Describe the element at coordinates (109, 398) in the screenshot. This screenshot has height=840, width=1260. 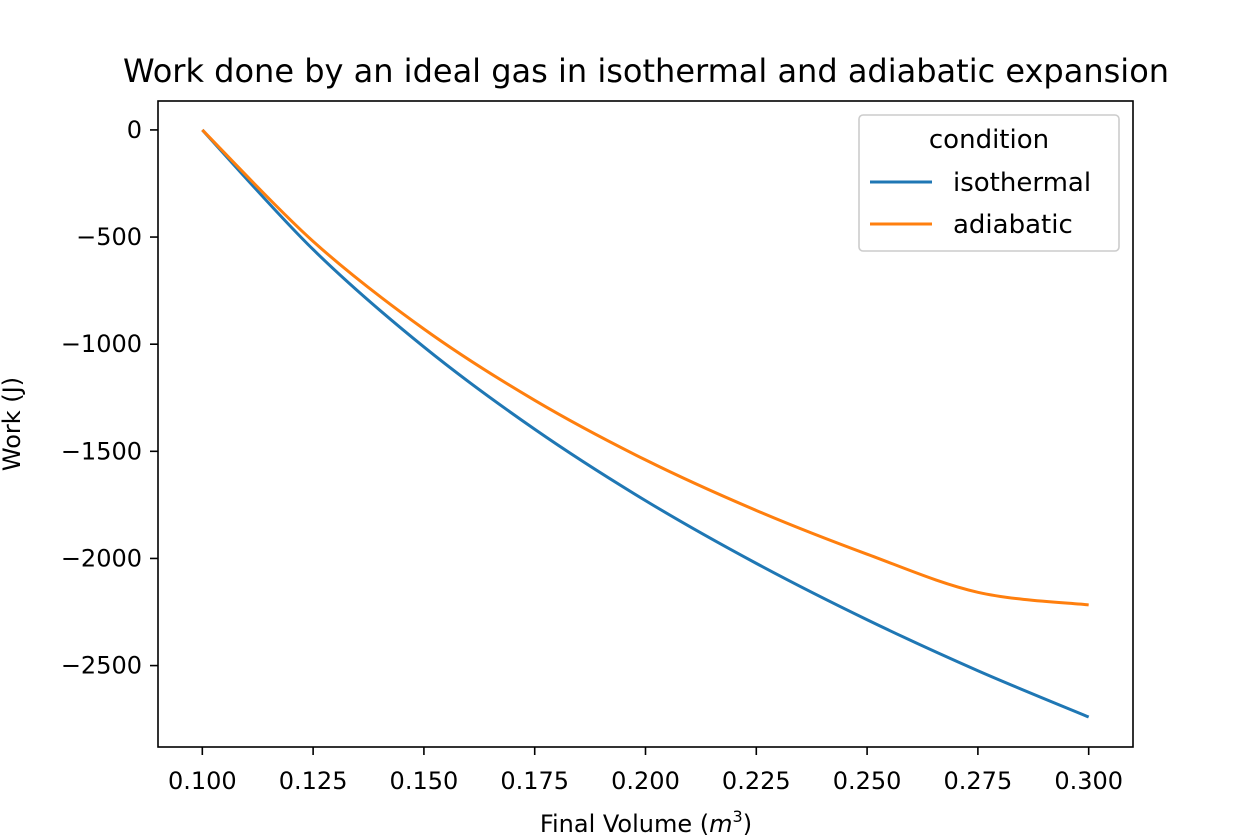
I see `y-axis-ticks: 0 −500 −1000 −1500 −2000 −2500` at that location.